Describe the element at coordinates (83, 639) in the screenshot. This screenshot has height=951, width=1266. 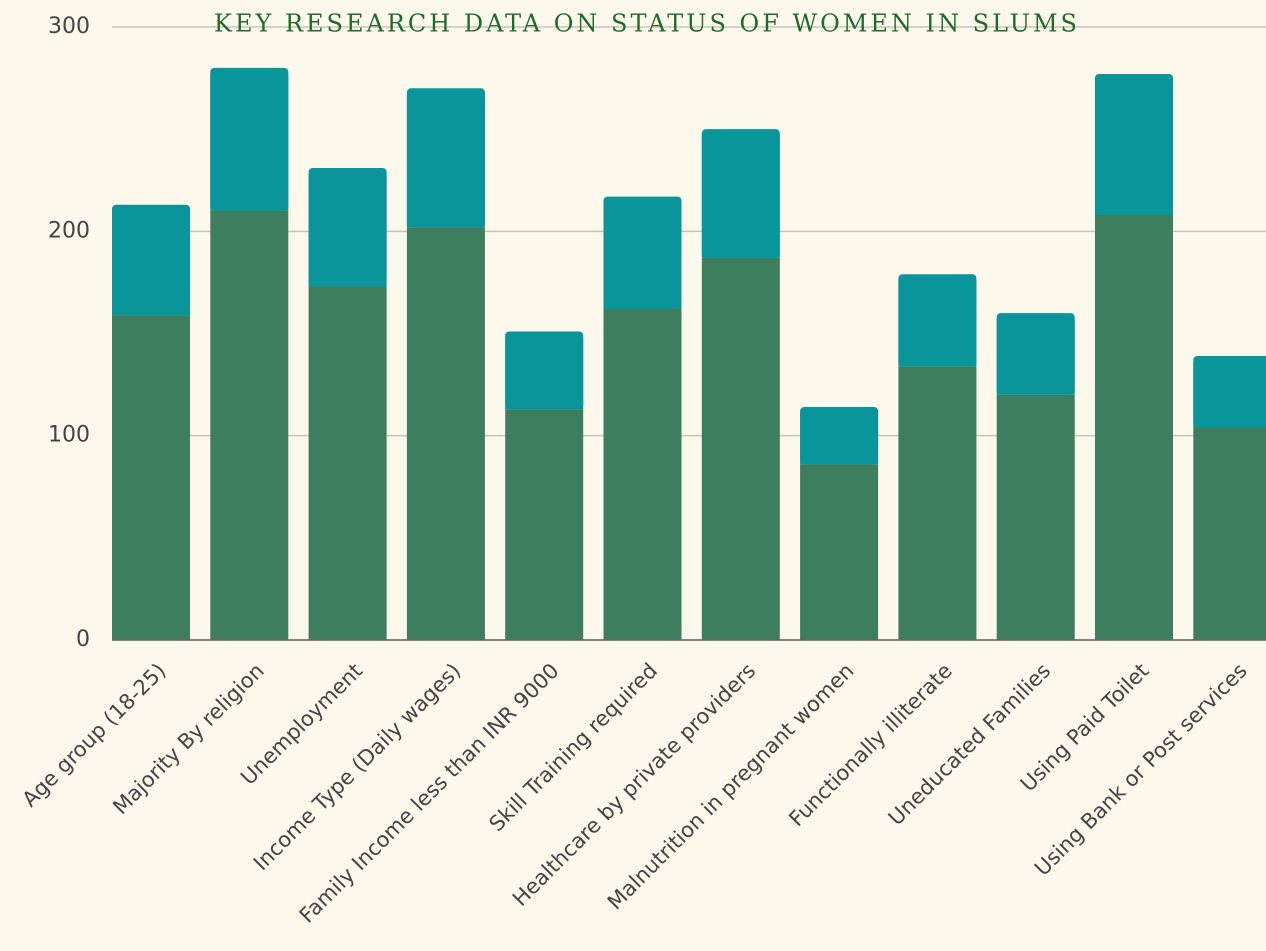
I see `y-tick-label: 0` at that location.